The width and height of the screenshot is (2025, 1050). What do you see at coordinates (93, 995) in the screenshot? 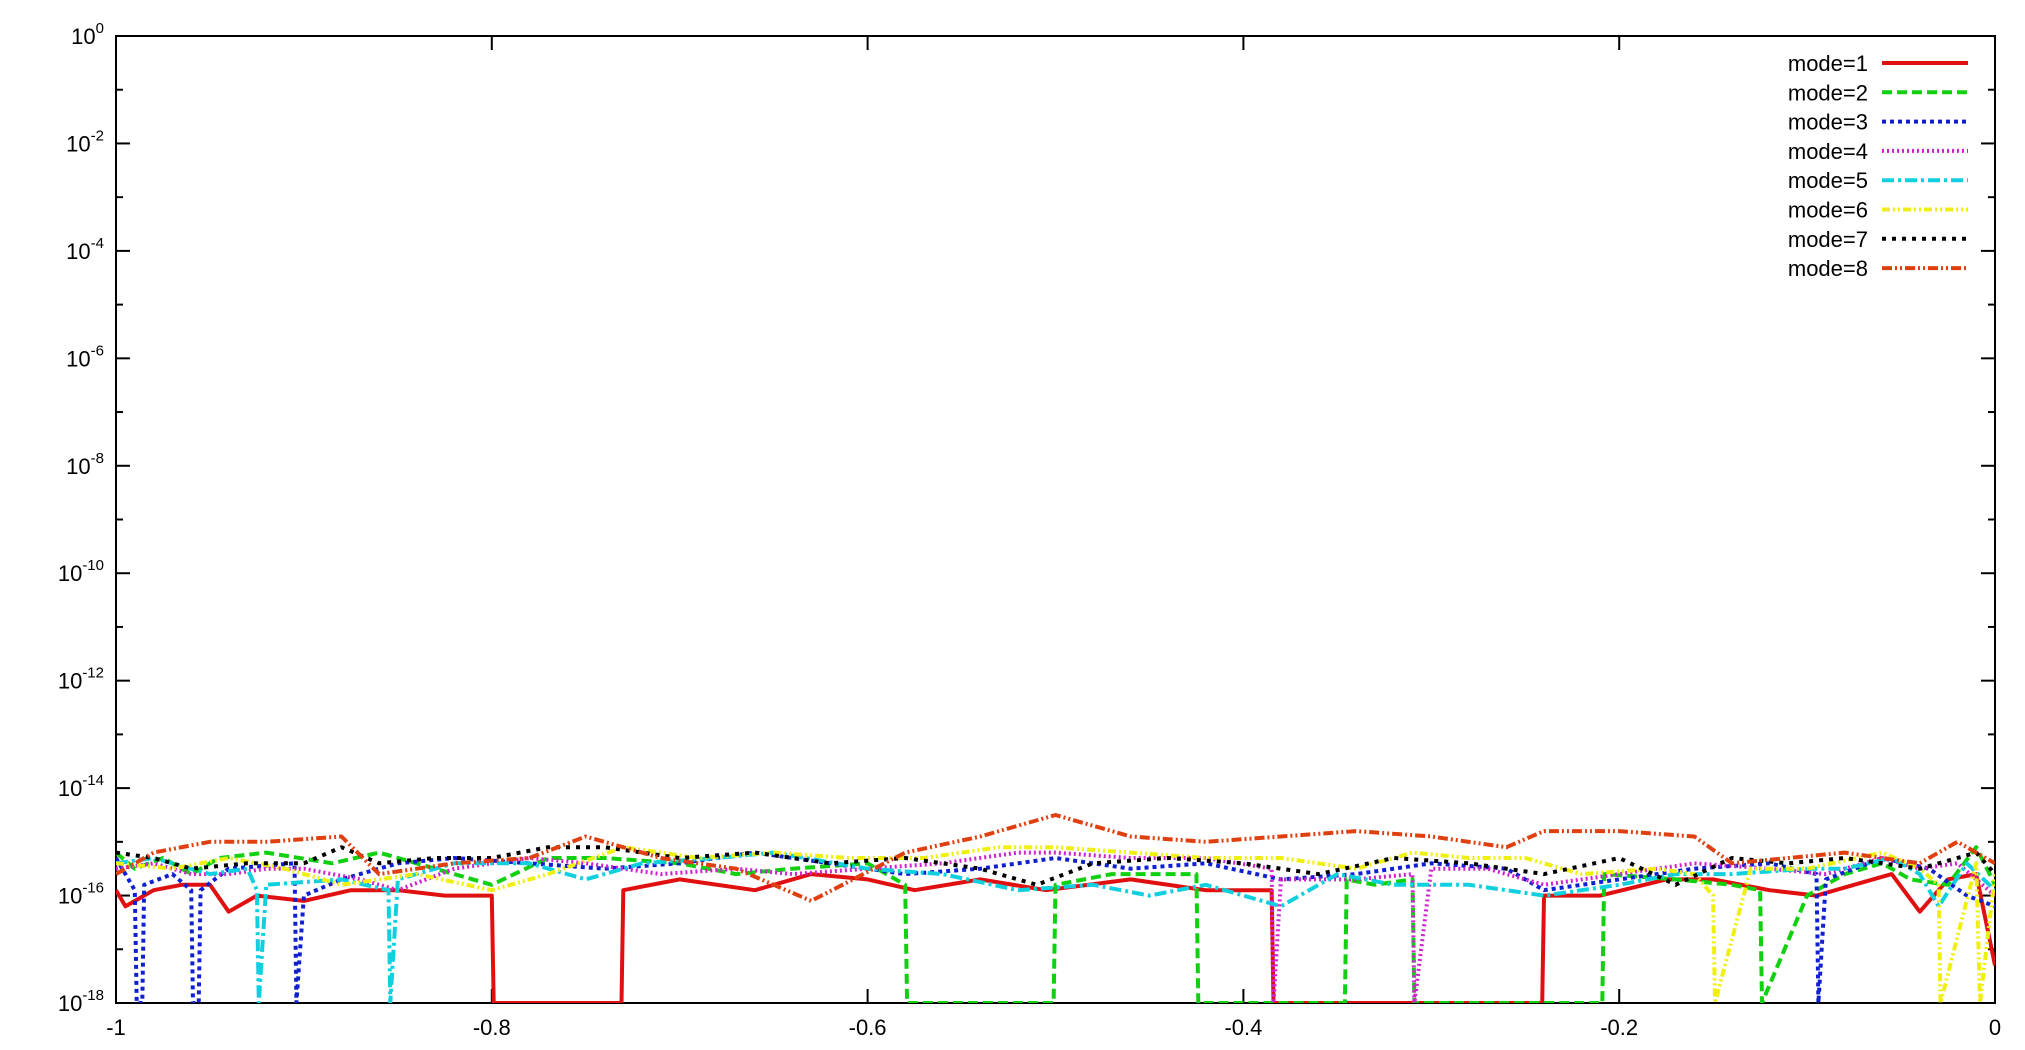
I see `y-tick-exponent: -18` at bounding box center [93, 995].